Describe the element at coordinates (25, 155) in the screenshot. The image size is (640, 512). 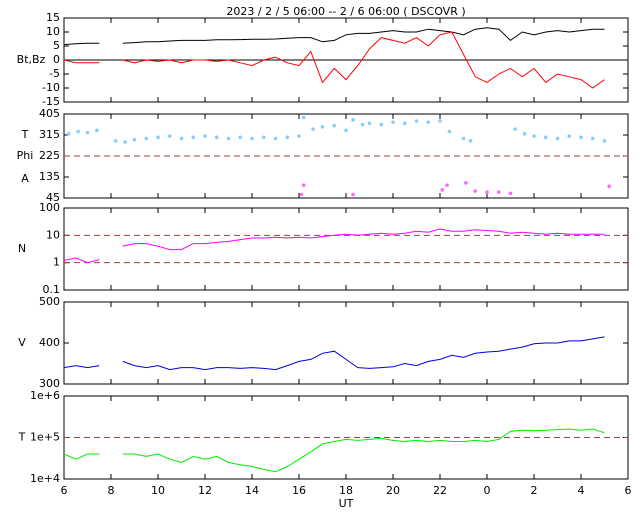
I see `y-axis-label: Phi` at that location.